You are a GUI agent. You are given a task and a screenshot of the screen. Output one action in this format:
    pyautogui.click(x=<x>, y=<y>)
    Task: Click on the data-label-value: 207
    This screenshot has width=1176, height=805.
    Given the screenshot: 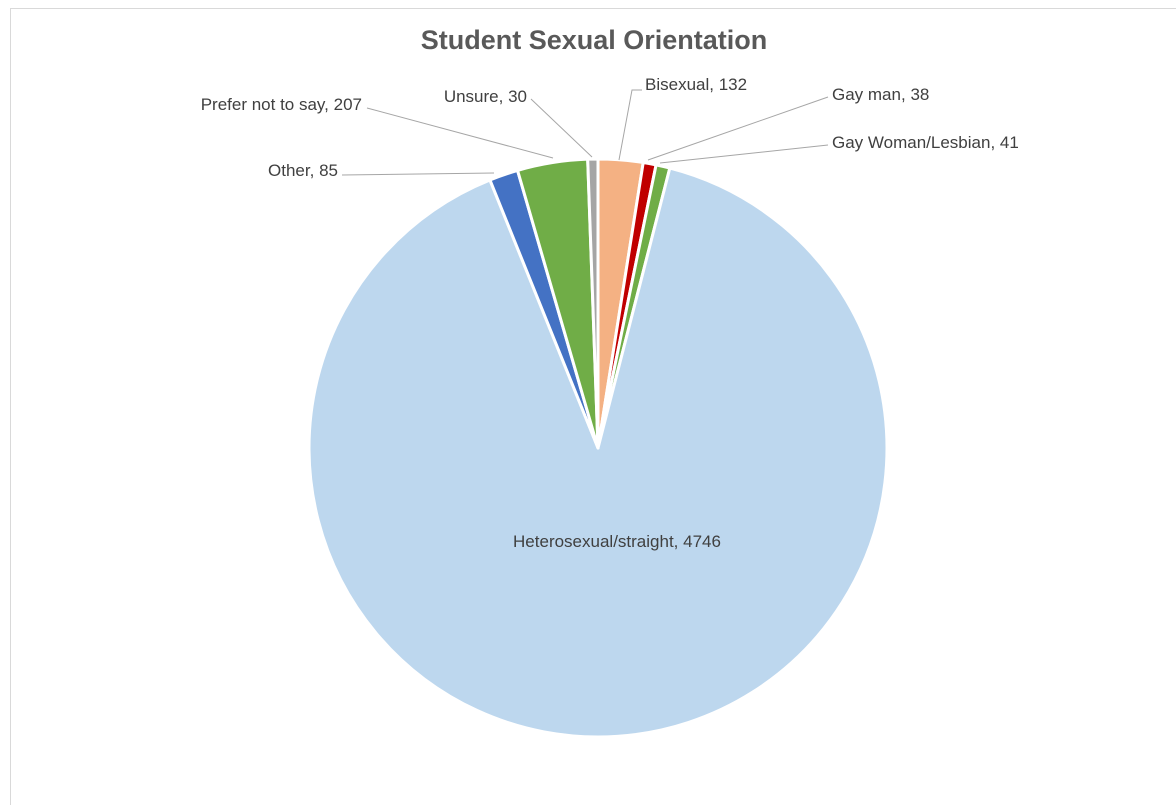 What is the action you would take?
    pyautogui.click(x=348, y=104)
    